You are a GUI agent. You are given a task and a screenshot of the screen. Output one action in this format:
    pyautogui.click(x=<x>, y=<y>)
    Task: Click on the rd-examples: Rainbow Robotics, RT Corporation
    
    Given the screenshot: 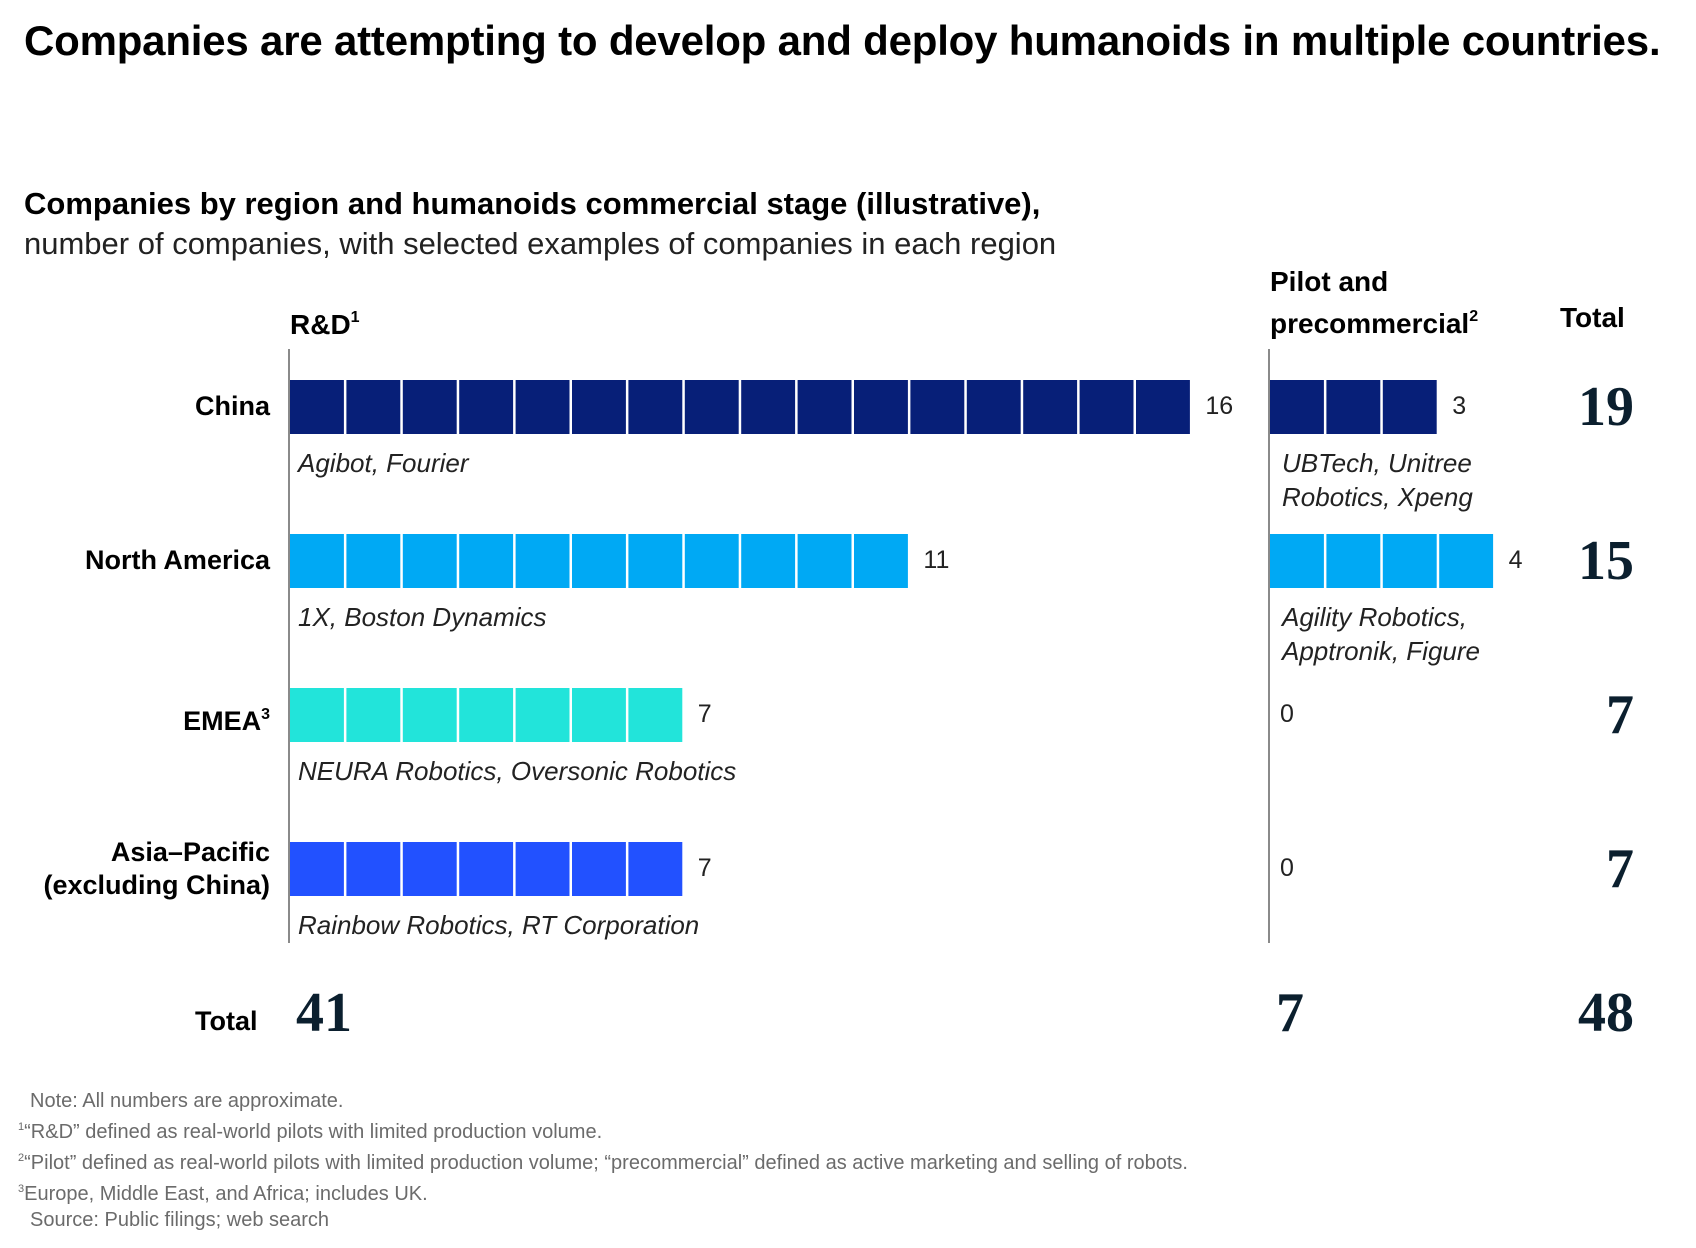 What is the action you would take?
    pyautogui.click(x=499, y=925)
    